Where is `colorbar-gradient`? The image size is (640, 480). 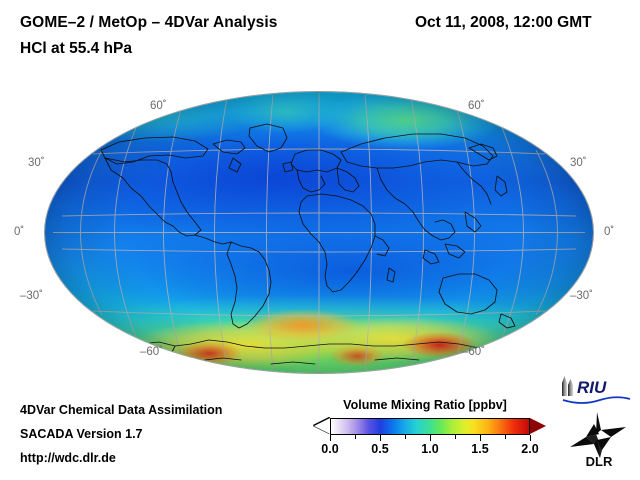
colorbar-gradient is located at coordinates (430, 426).